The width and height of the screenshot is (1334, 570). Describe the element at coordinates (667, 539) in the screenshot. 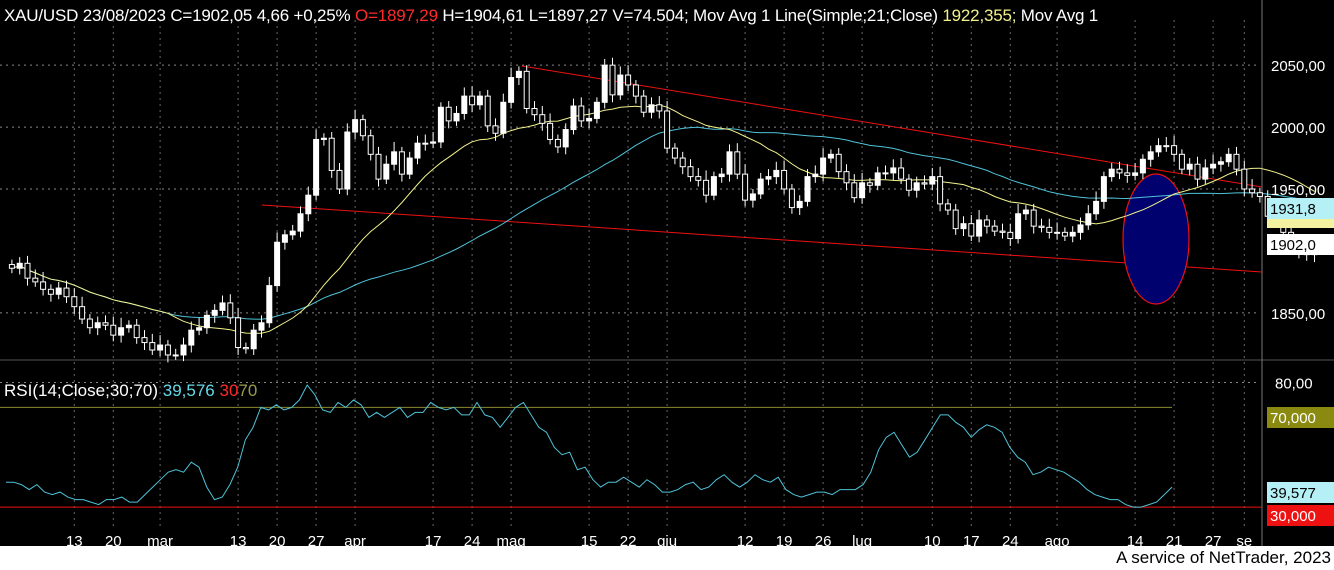

I see `time-tick-label: giu` at that location.